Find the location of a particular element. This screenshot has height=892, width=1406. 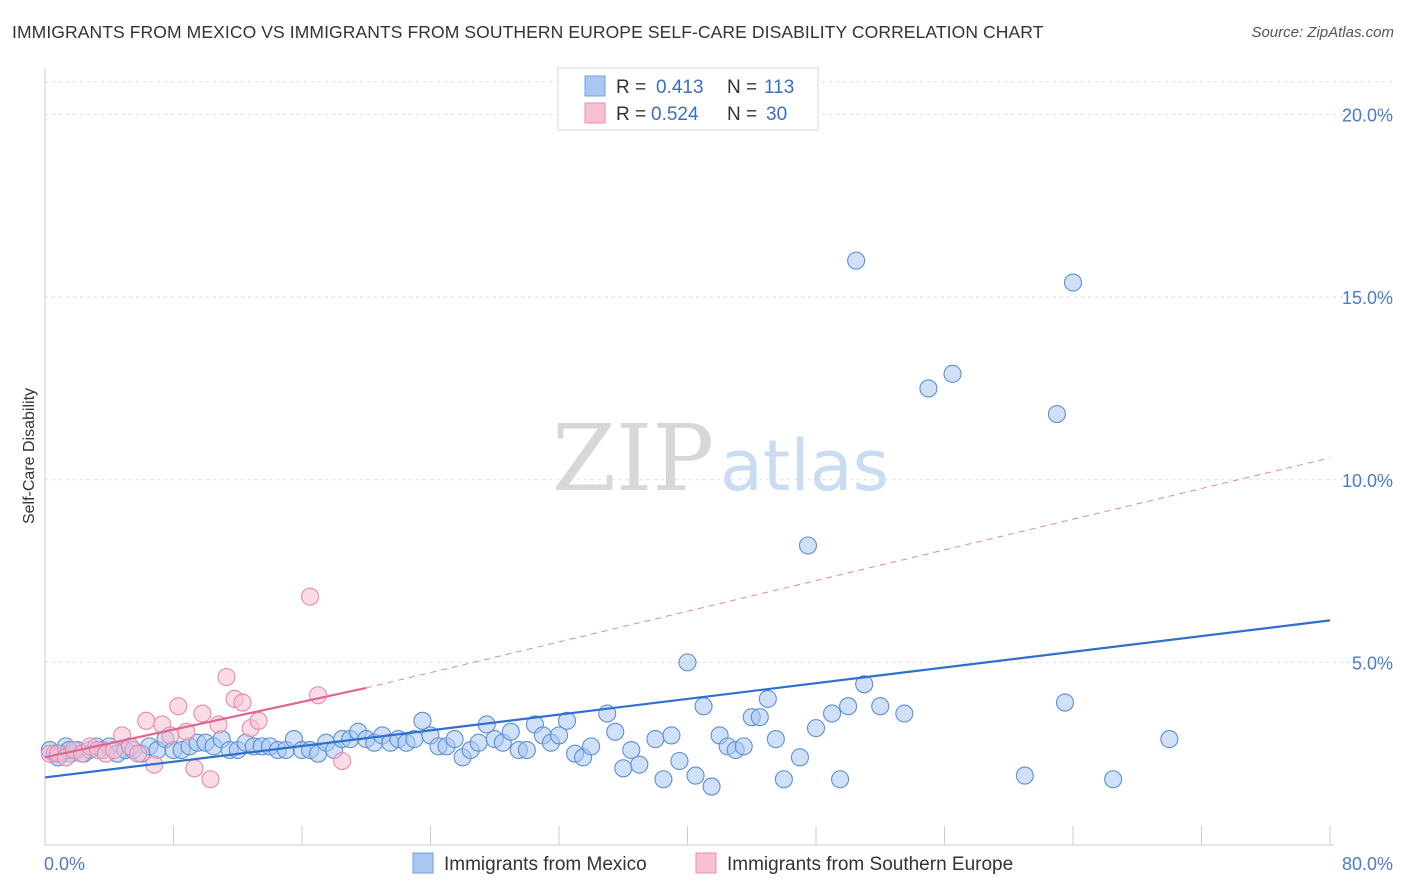

source-label: Source: ZipAtlas.com is located at coordinates (1322, 32).